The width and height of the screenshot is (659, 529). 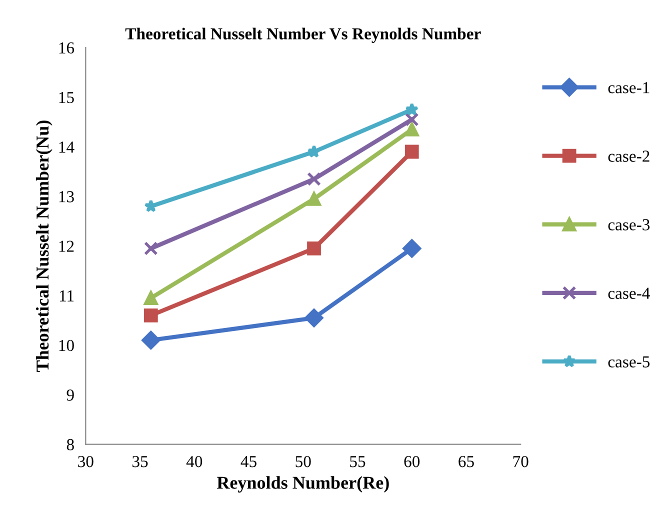 What do you see at coordinates (358, 462) in the screenshot?
I see `x-tick-label: 55` at bounding box center [358, 462].